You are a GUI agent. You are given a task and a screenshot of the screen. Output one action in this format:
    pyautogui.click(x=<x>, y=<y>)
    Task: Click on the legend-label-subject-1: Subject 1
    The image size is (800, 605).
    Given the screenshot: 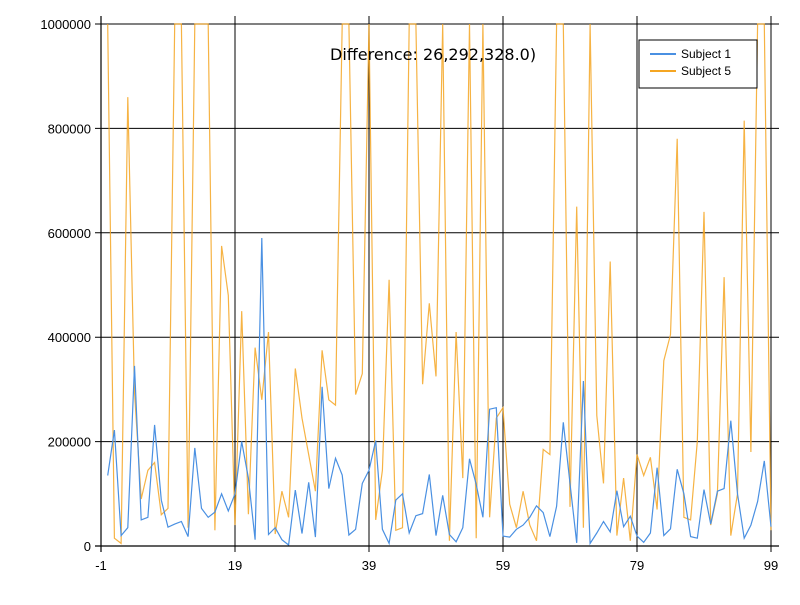 What is the action you would take?
    pyautogui.click(x=706, y=54)
    